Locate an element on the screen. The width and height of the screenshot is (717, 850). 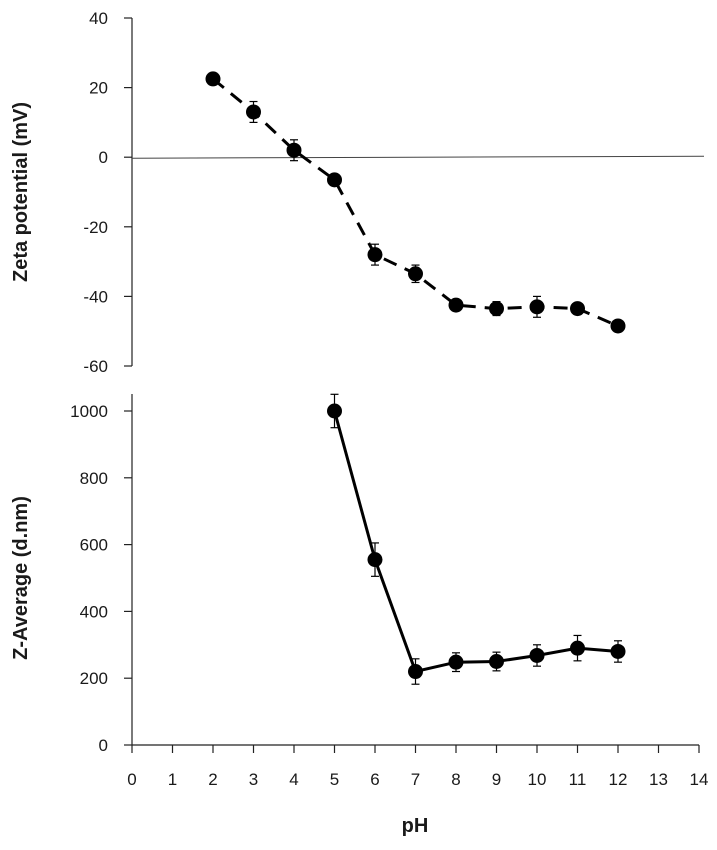
x-tick-label: 11 is located at coordinates (578, 779).